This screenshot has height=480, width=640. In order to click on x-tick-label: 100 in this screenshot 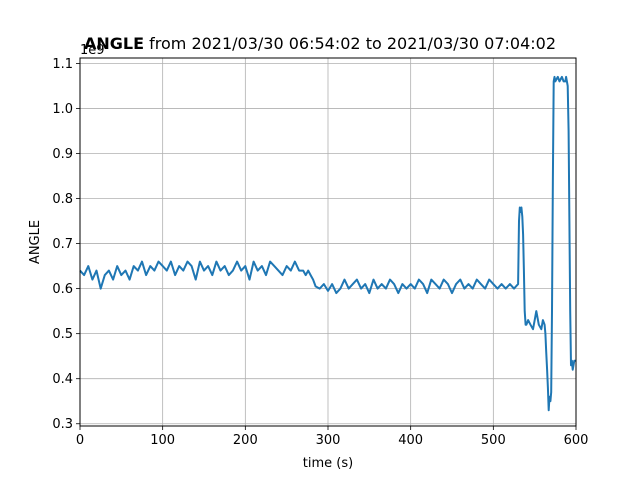, I will do `click(162, 440)`.